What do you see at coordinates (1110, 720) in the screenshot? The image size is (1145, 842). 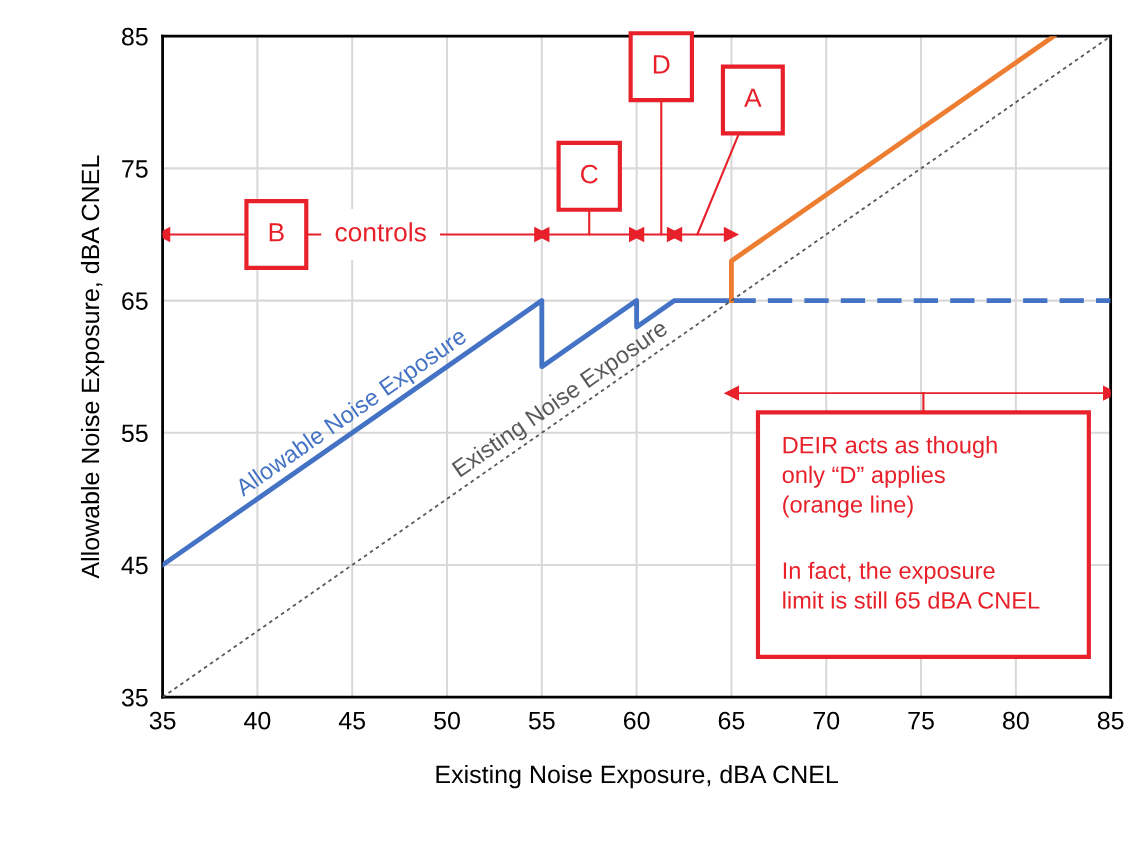 I see `x-tick-label: 85` at bounding box center [1110, 720].